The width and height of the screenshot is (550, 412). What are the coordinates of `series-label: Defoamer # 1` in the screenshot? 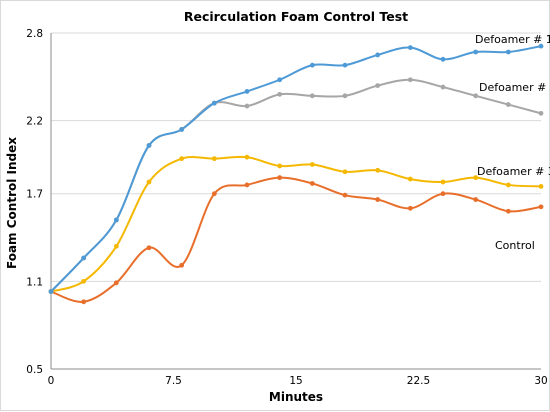 It's located at (512, 39).